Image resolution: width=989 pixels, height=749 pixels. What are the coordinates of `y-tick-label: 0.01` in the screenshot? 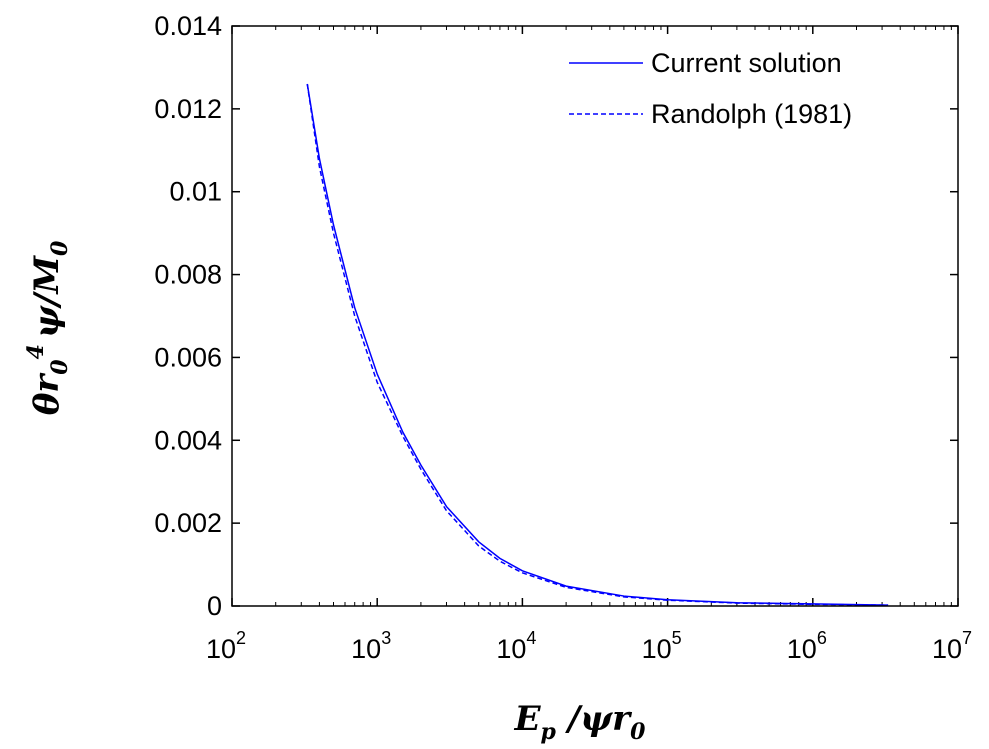 It's located at (195, 192).